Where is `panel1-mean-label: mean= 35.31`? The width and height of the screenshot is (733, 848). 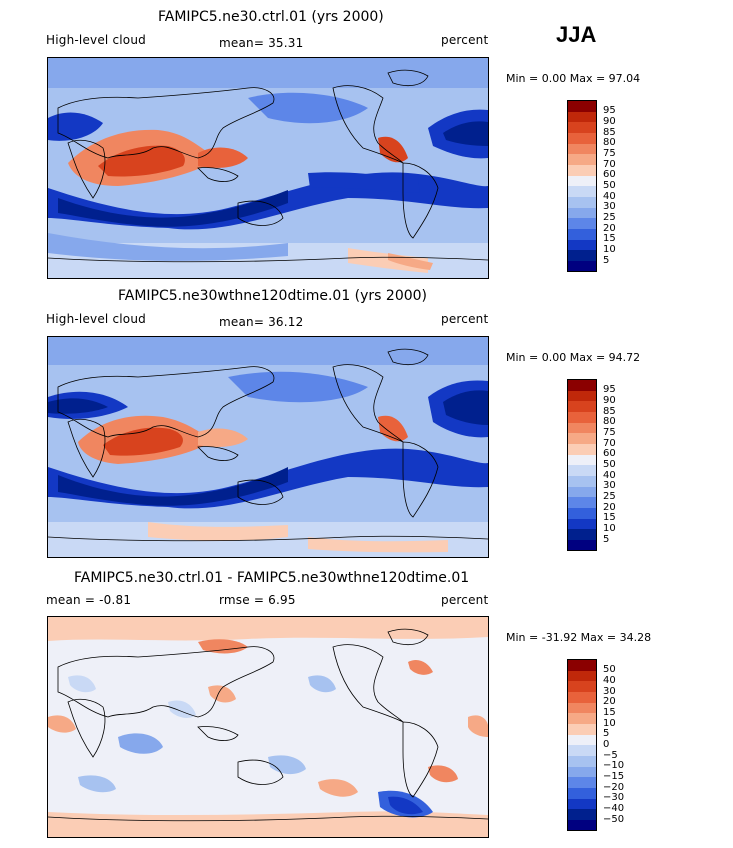
panel1-mean-label: mean= 35.31 is located at coordinates (261, 43).